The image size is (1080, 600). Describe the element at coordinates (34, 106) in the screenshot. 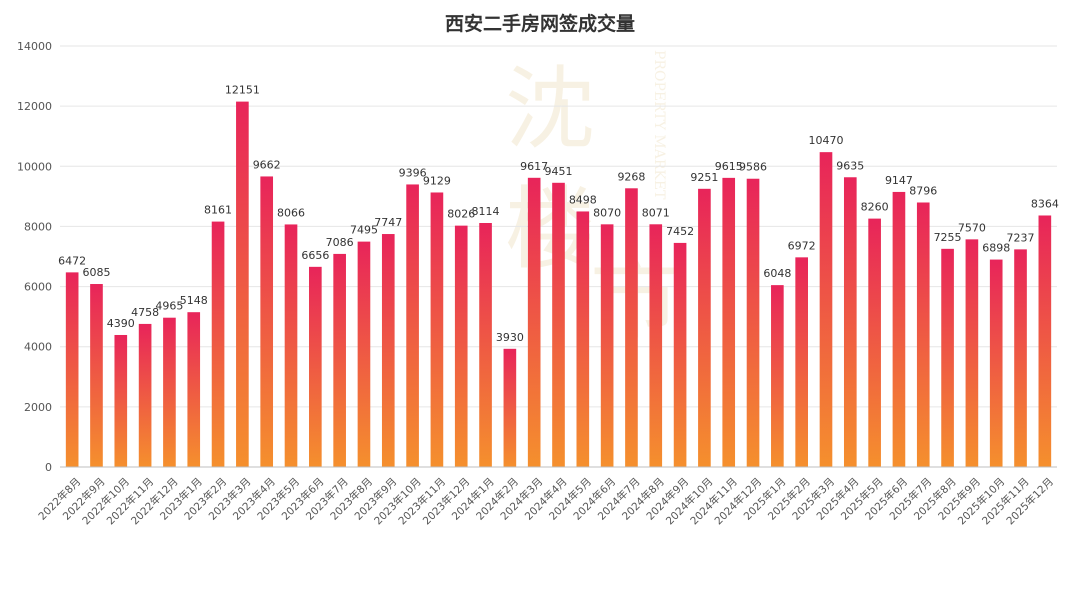

I see `y-tick-label: 12000` at that location.